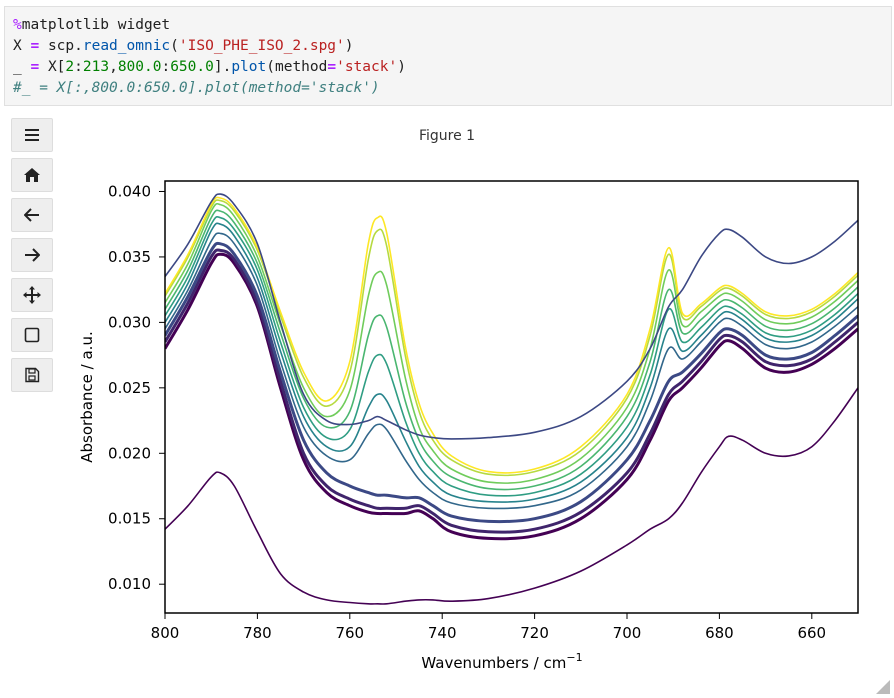  Describe the element at coordinates (174, 46) in the screenshot. I see `code-token: (` at that location.